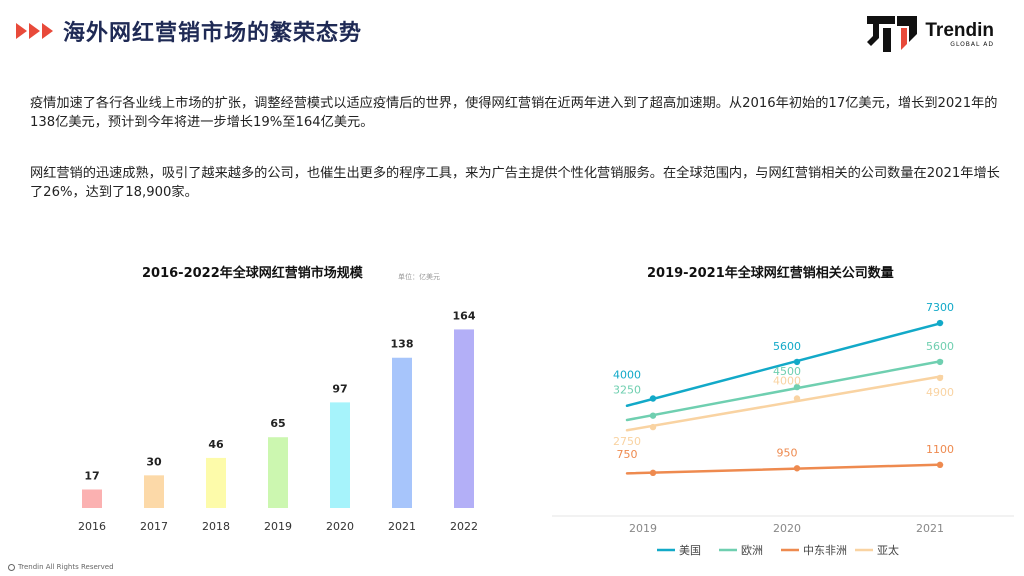  Describe the element at coordinates (216, 482) in the screenshot. I see `bar-2018` at that location.